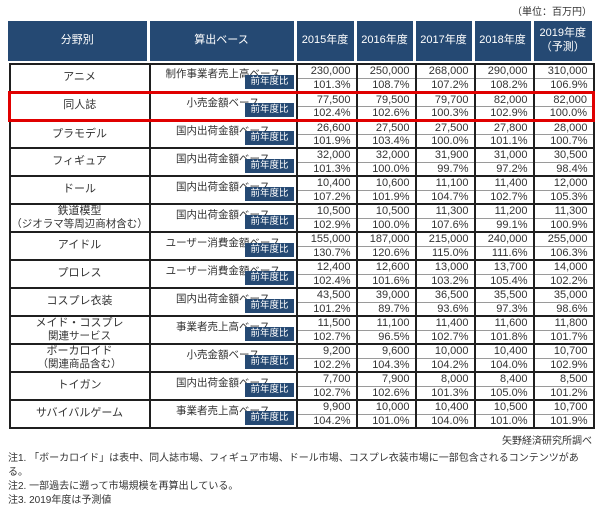  I want to click on yoy-cell-fy2015: 107.2%, so click(326, 197).